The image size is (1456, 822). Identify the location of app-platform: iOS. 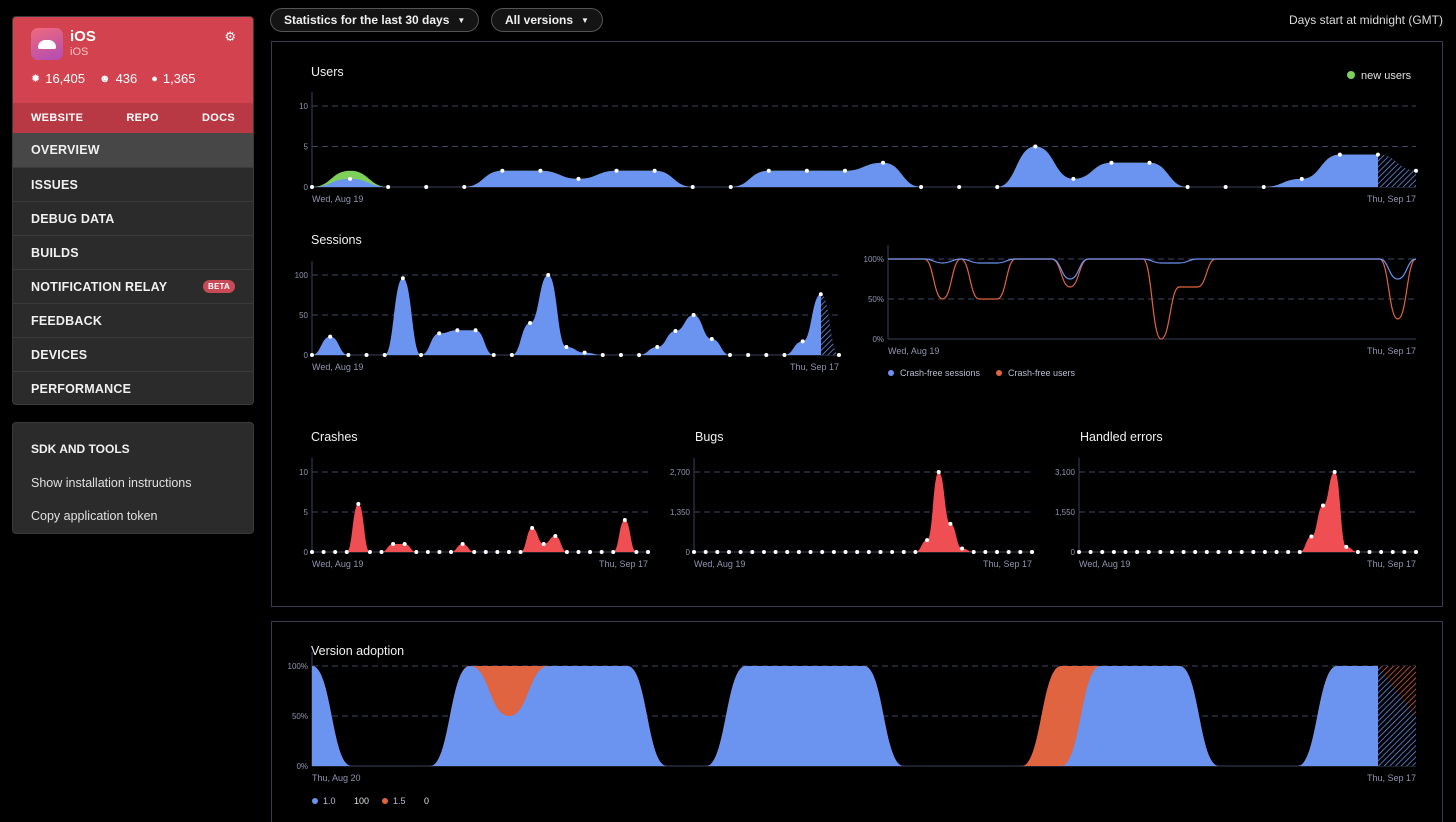
(79, 52).